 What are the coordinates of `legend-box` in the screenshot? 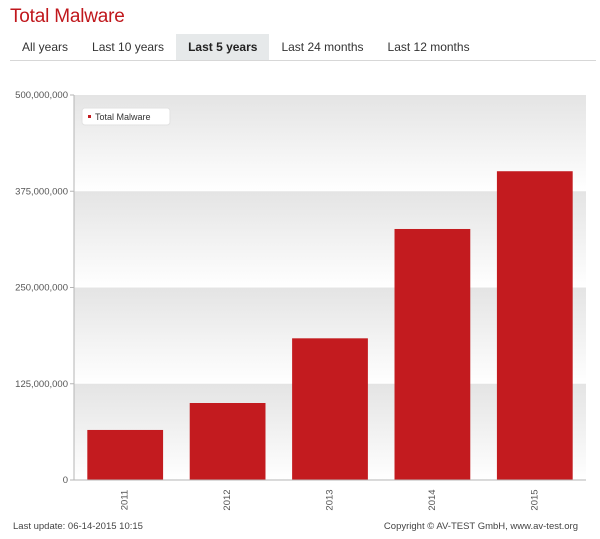 It's located at (126, 116).